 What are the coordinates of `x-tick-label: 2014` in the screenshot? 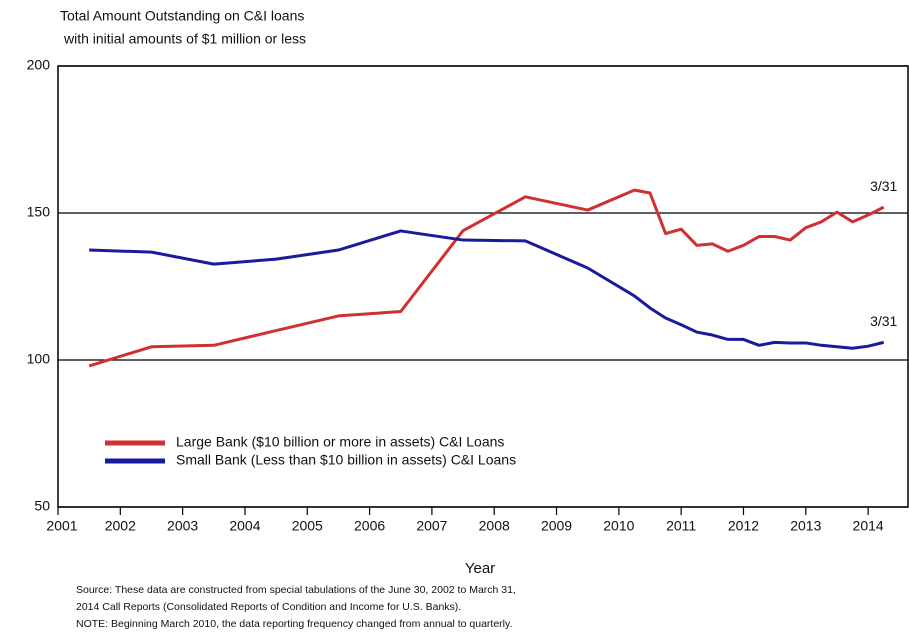 It's located at (868, 526).